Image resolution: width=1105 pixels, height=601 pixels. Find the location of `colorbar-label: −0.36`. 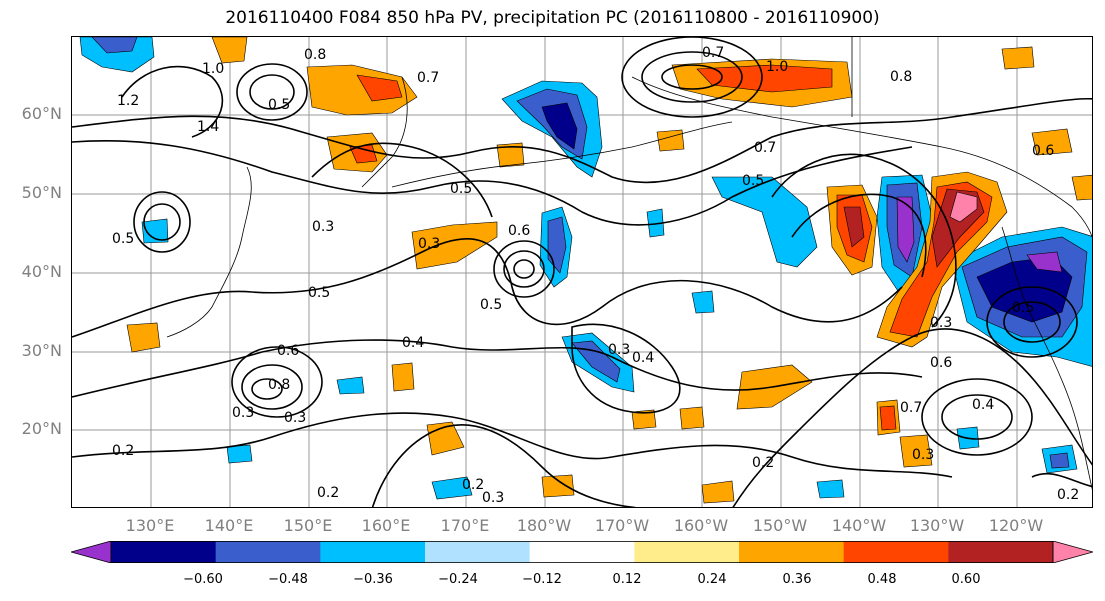

colorbar-label: −0.36 is located at coordinates (373, 579).